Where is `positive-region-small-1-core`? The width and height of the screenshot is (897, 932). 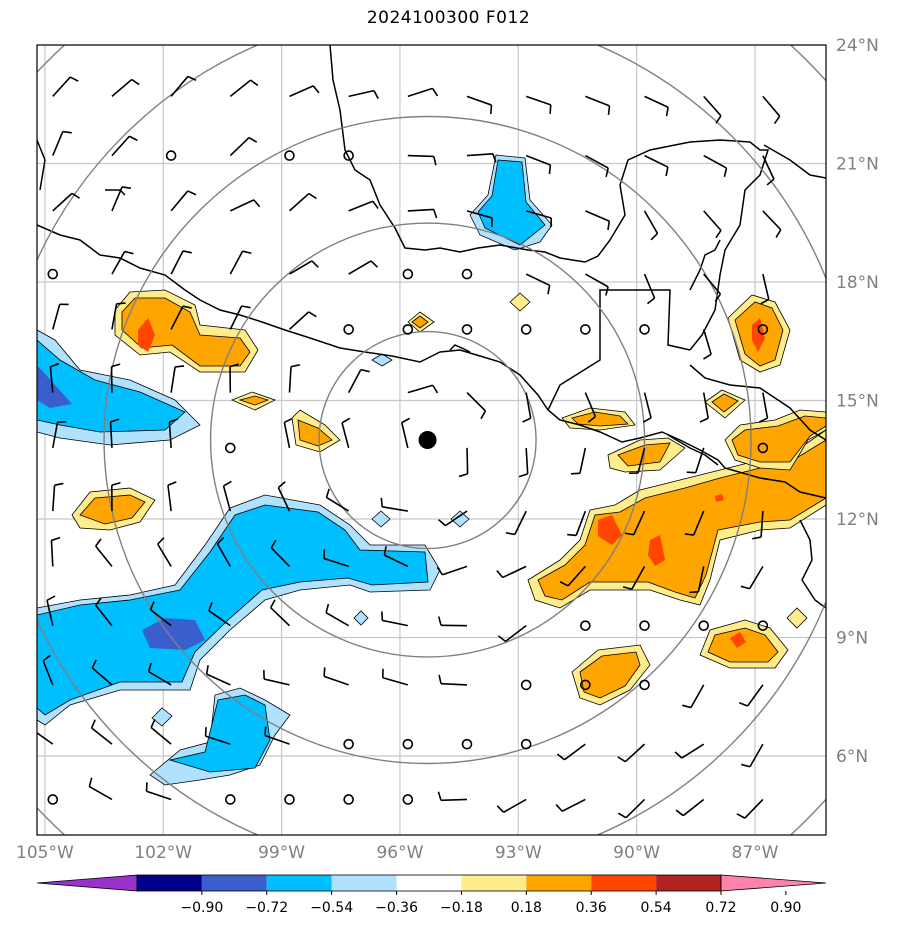
positive-region-small-1-core is located at coordinates (254, 400).